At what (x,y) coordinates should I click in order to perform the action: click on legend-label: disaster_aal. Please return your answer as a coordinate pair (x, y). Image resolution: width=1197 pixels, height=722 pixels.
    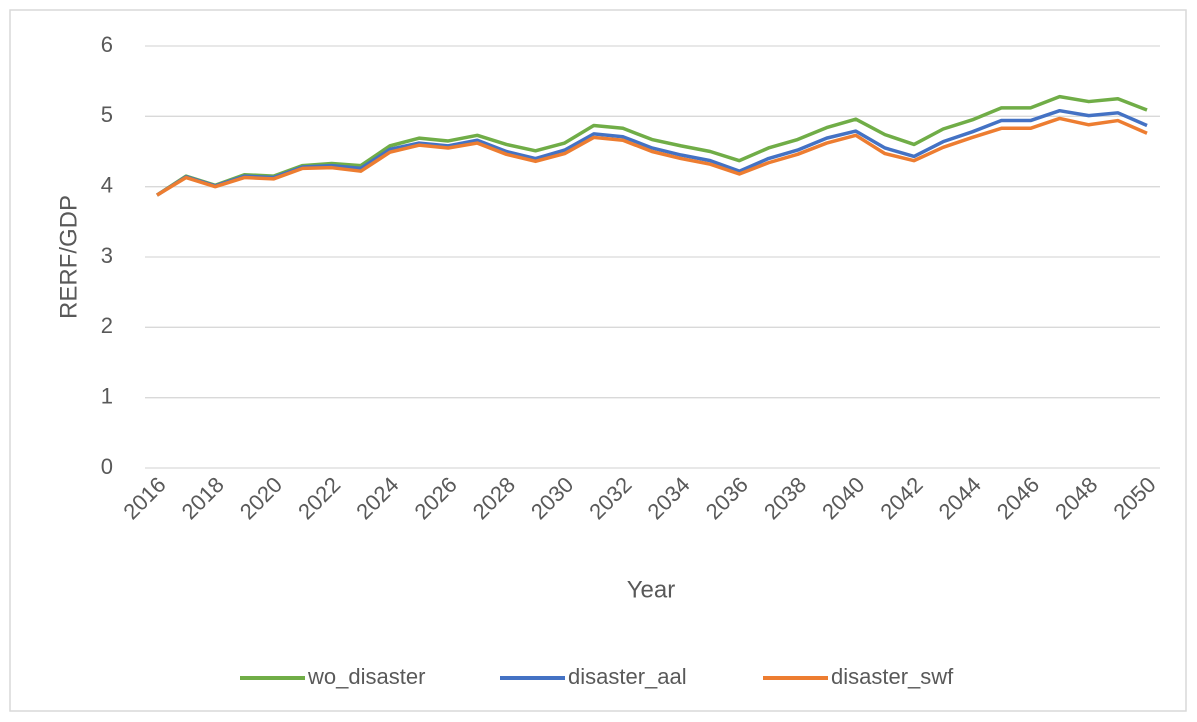
    Looking at the image, I should click on (627, 676).